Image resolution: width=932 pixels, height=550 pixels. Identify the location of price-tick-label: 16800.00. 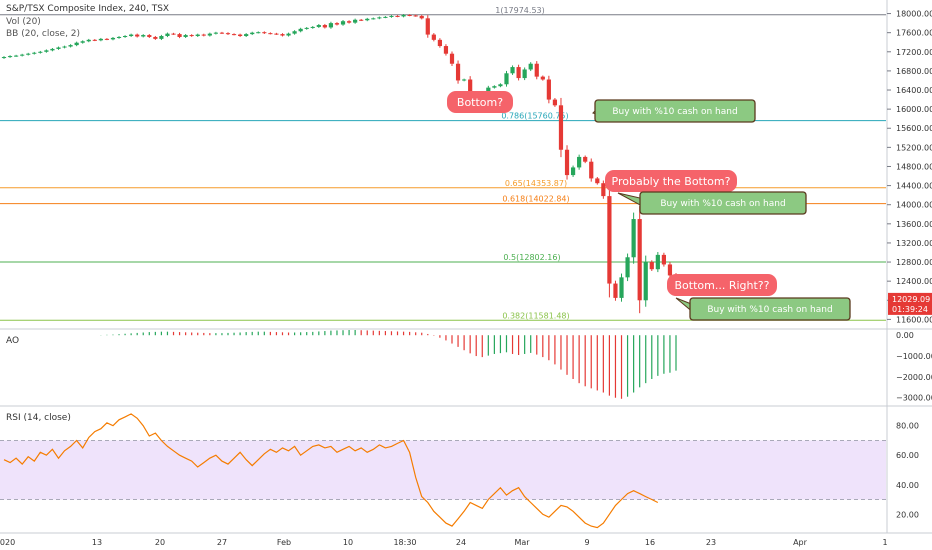
(914, 71).